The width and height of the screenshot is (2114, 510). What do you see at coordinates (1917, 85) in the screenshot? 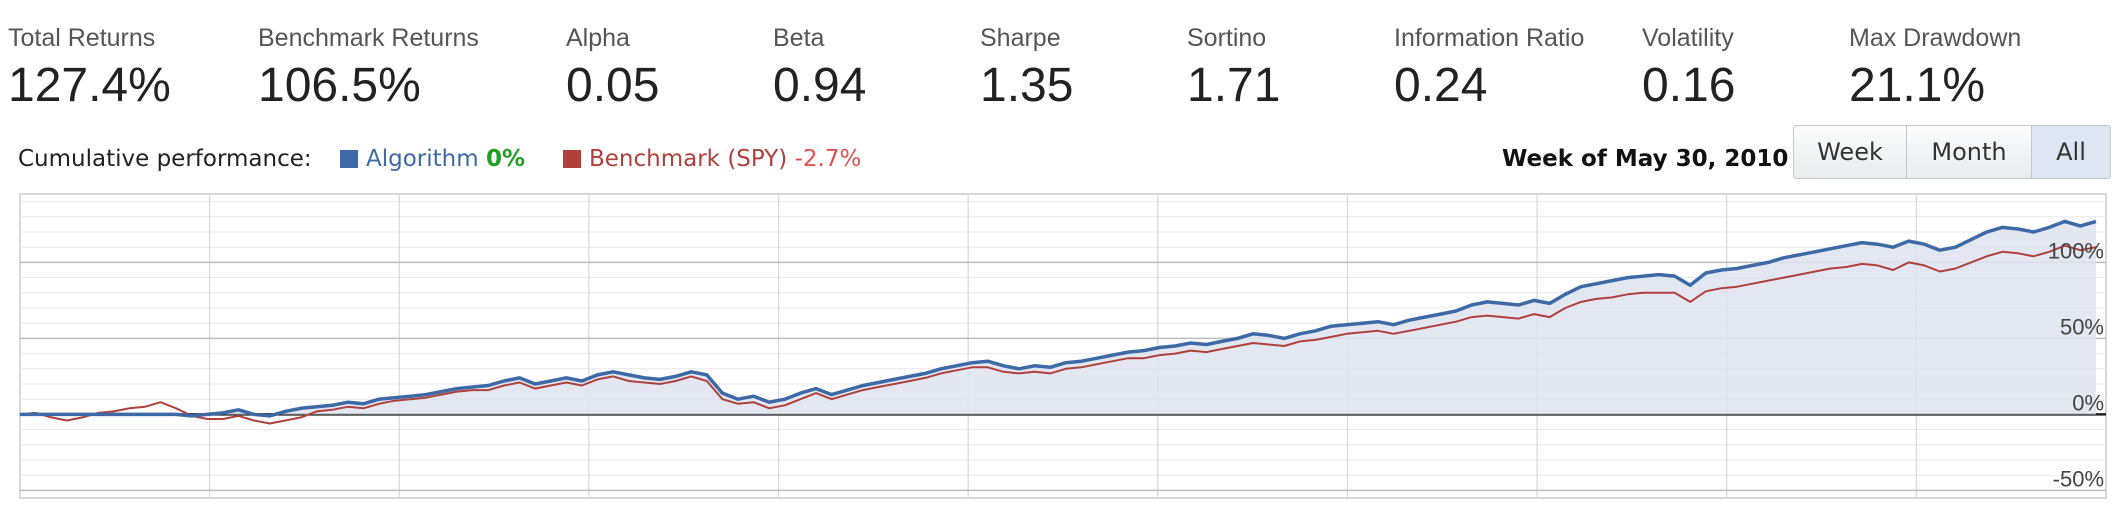
I see `stat-value: 21.1%` at bounding box center [1917, 85].